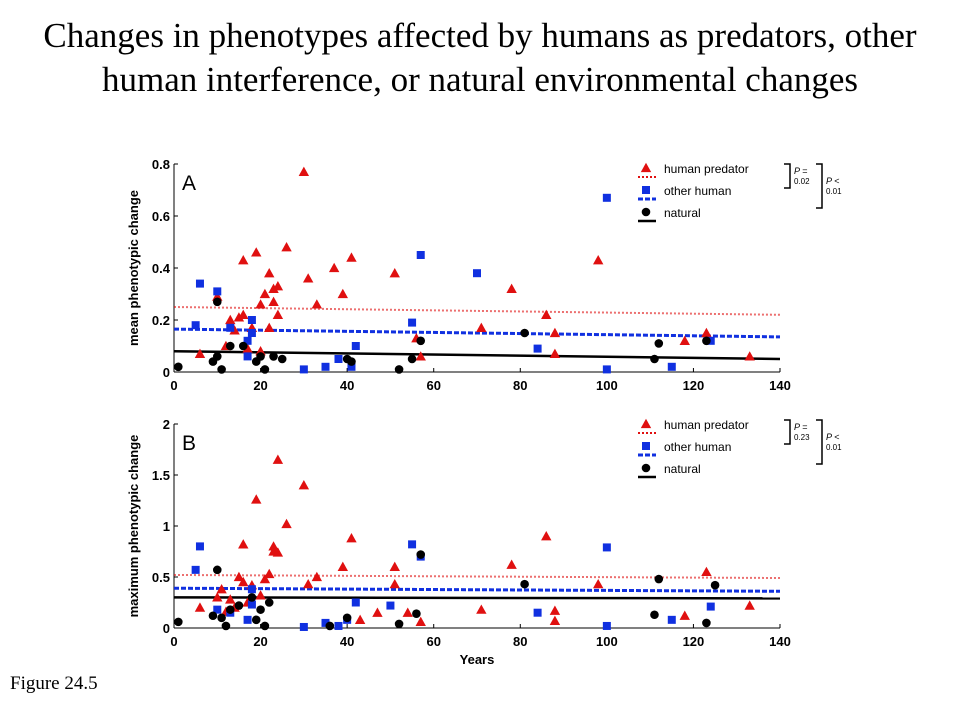 The image size is (960, 720). Describe the element at coordinates (161, 320) in the screenshot. I see `y-tick-label: 0.2` at that location.